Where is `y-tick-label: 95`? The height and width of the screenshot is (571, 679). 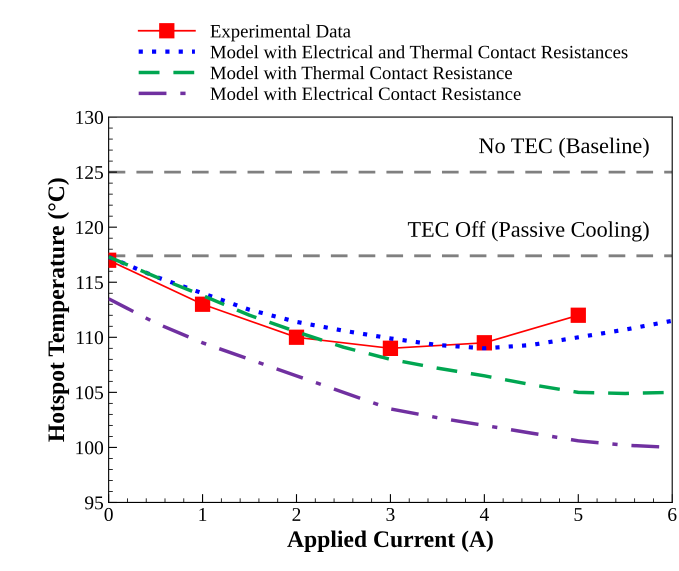 y-tick-label: 95 is located at coordinates (94, 503).